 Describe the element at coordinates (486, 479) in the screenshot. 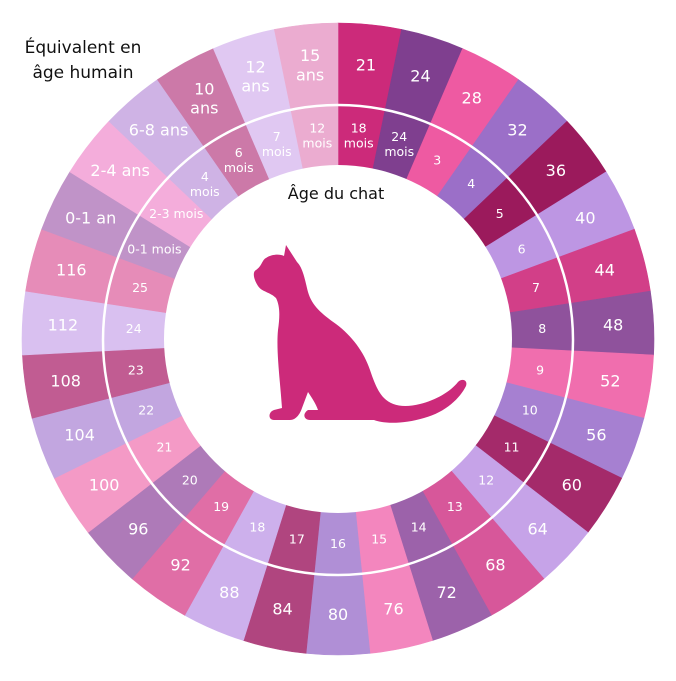

I see `segment-label: 12` at that location.